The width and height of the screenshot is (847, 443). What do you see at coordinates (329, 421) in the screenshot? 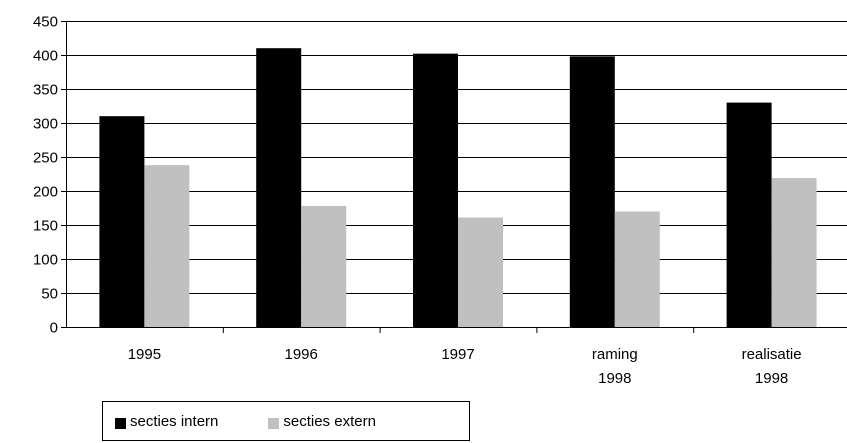
I see `legend-label-secties-extern: secties extern` at bounding box center [329, 421].